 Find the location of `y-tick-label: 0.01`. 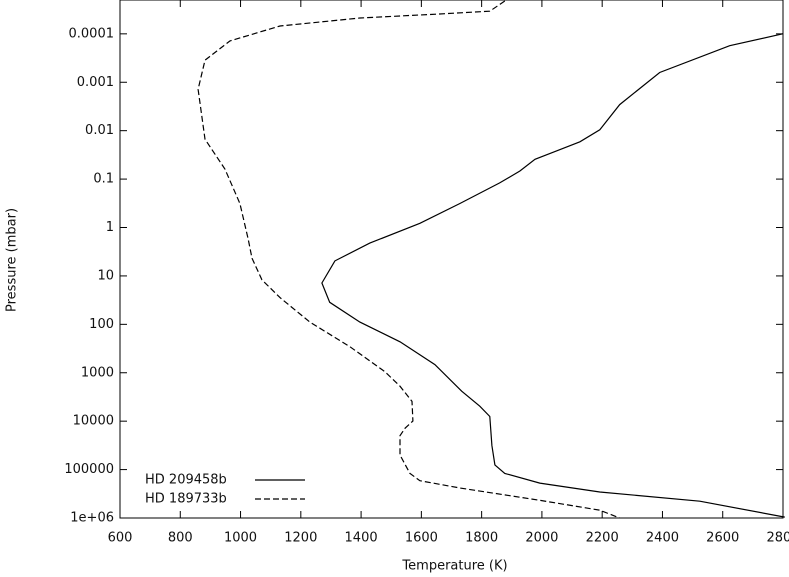

y-tick-label: 0.01 is located at coordinates (99, 130).